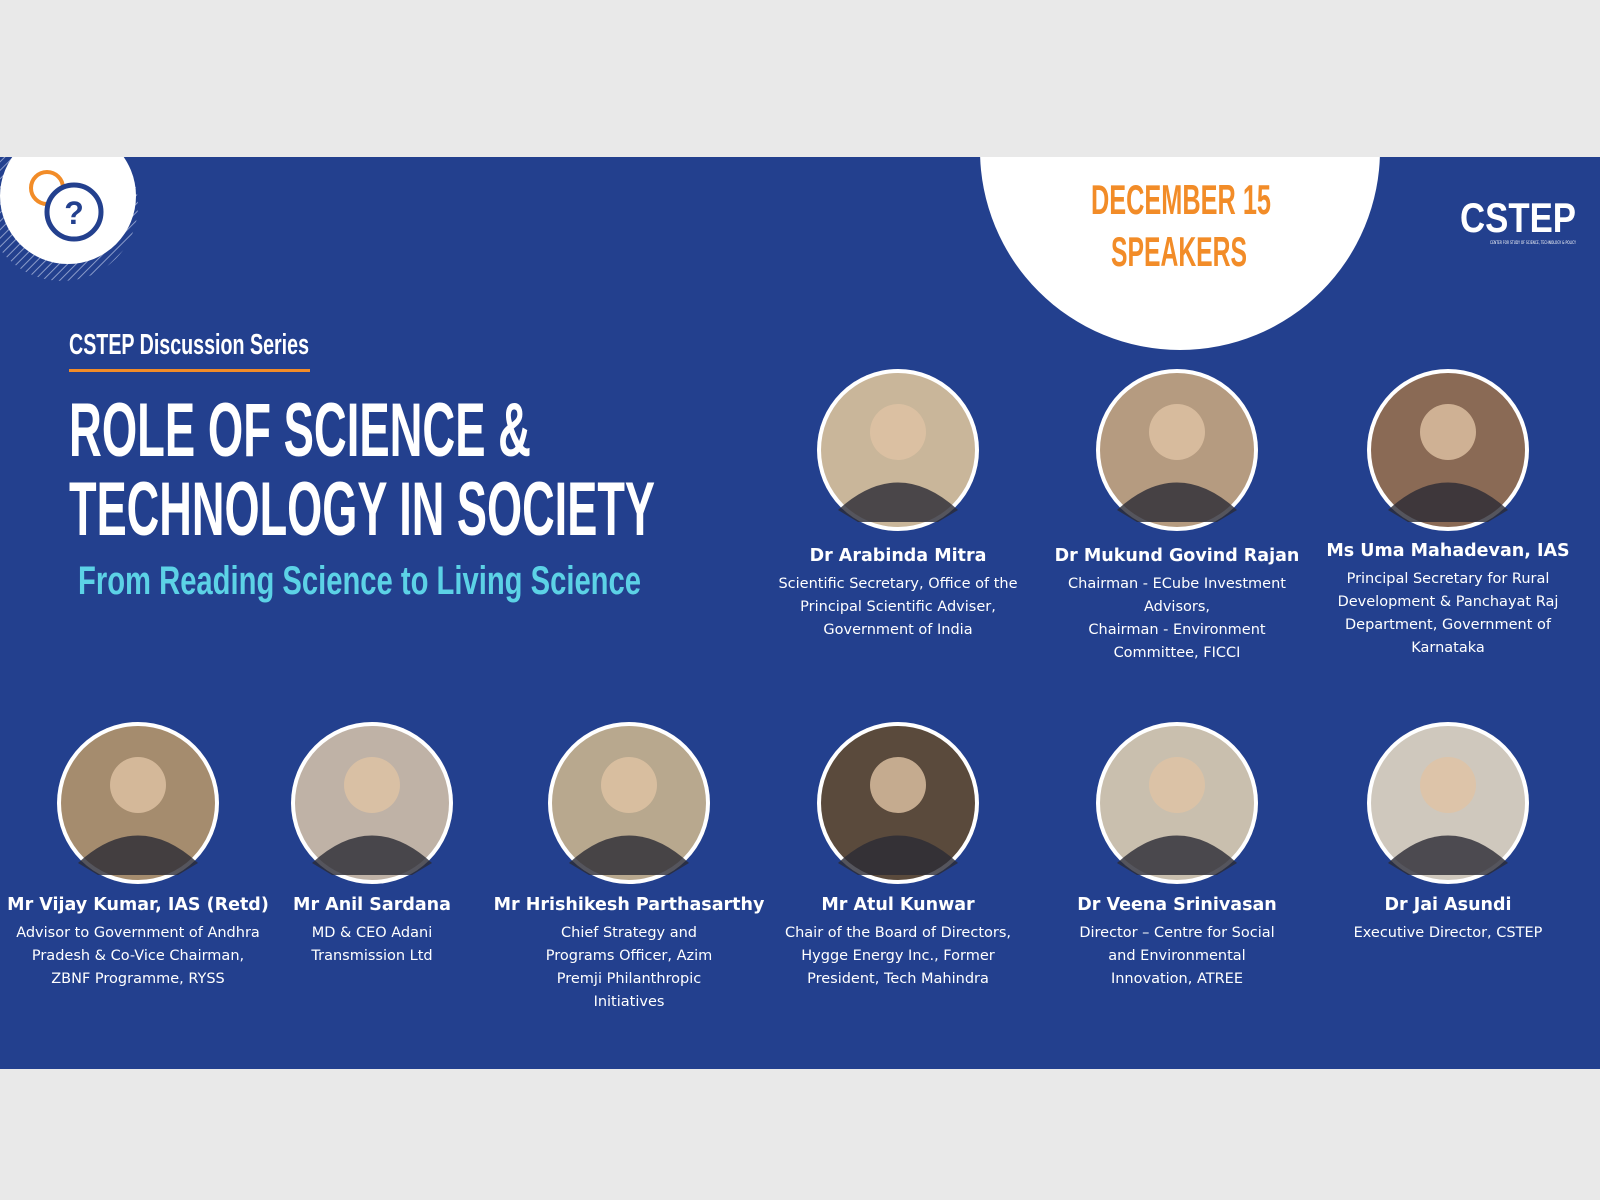  I want to click on question-icon: ?, so click(66, 206).